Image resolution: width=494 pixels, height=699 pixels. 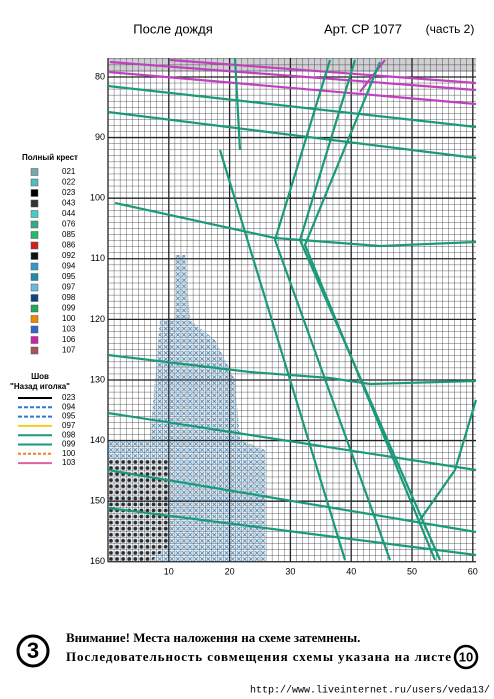 I want to click on legend-code: 097, so click(x=69, y=287).